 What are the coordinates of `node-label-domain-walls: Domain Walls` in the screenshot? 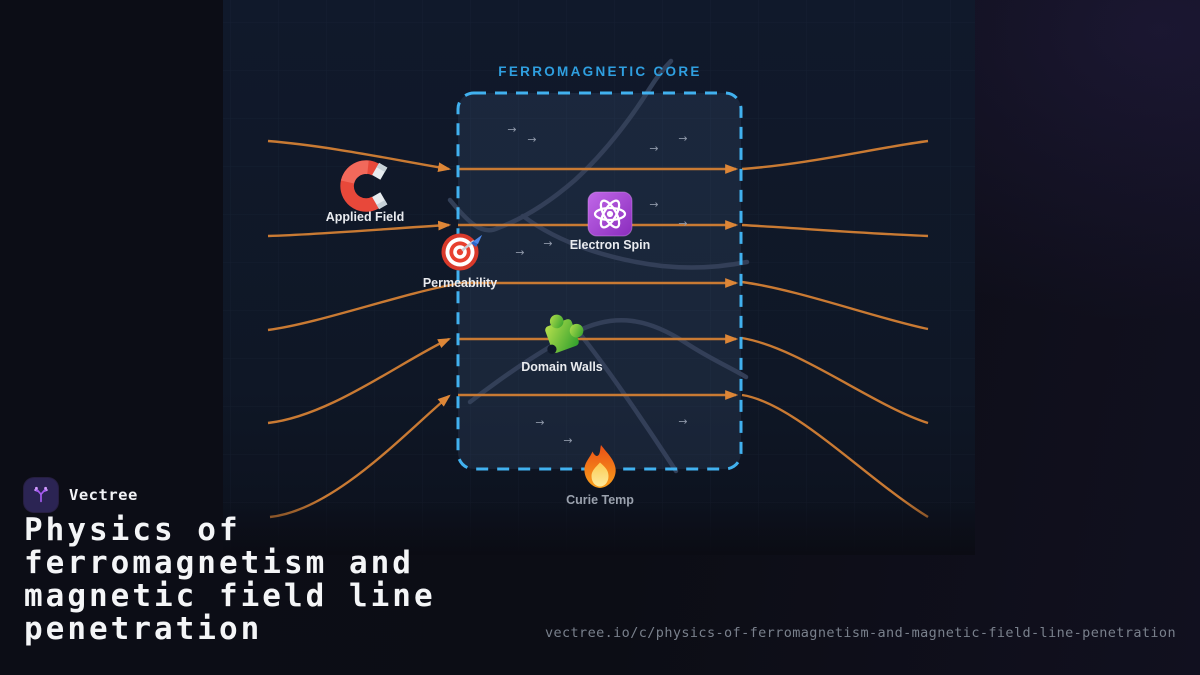 It's located at (562, 367).